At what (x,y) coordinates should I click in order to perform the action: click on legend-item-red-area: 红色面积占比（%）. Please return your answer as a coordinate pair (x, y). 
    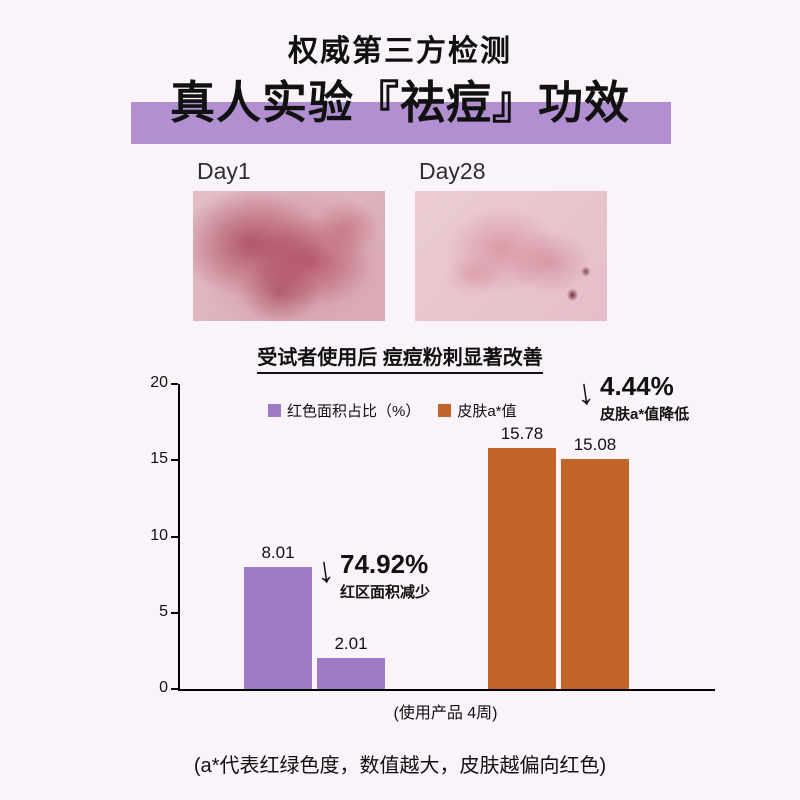
    Looking at the image, I should click on (344, 410).